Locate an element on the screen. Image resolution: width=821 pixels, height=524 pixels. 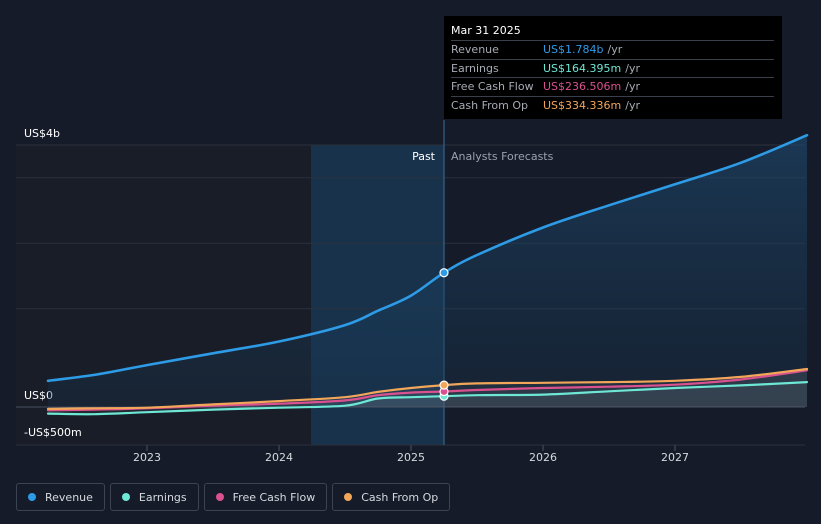
x-axis-ticks: 2023 2024 2025 2026 2027 is located at coordinates (411, 454).